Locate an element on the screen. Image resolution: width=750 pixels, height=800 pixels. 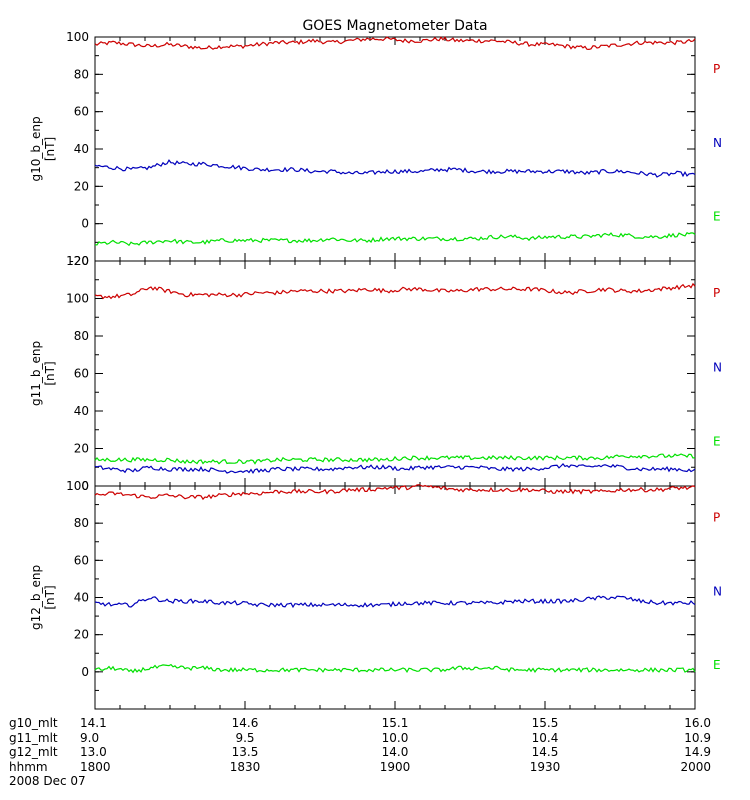
footer-value: 14.9 is located at coordinates (697, 752).